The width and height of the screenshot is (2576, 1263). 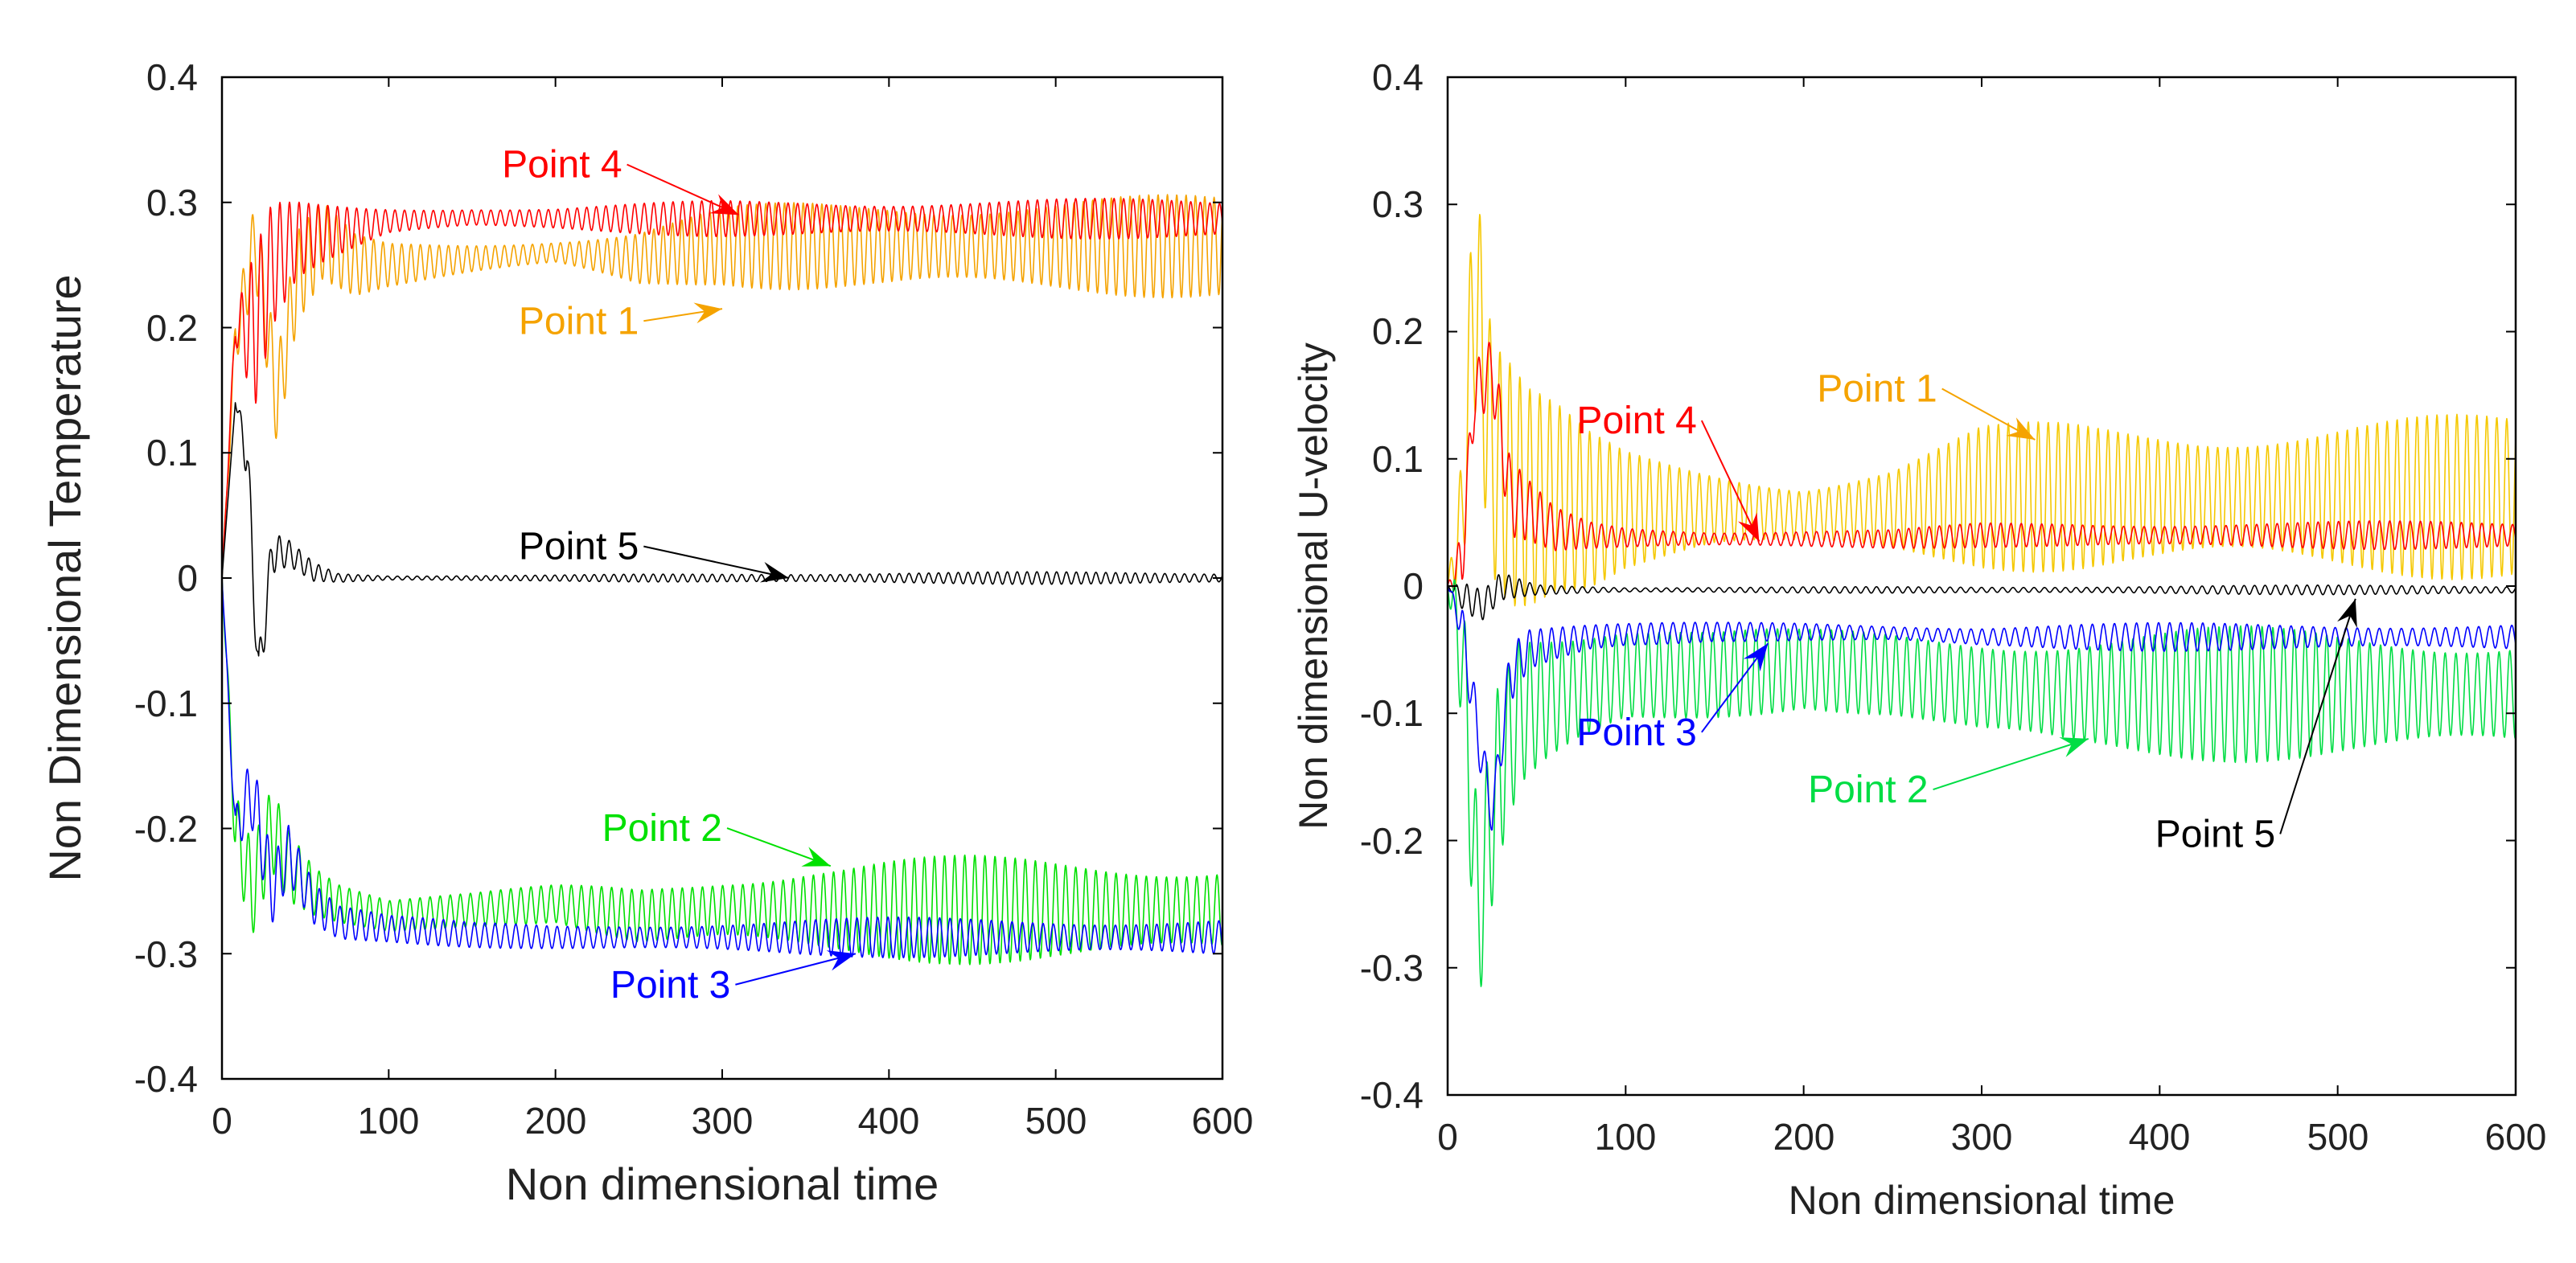 What do you see at coordinates (1223, 1121) in the screenshot?
I see `temperature-xtick-label: 600` at bounding box center [1223, 1121].